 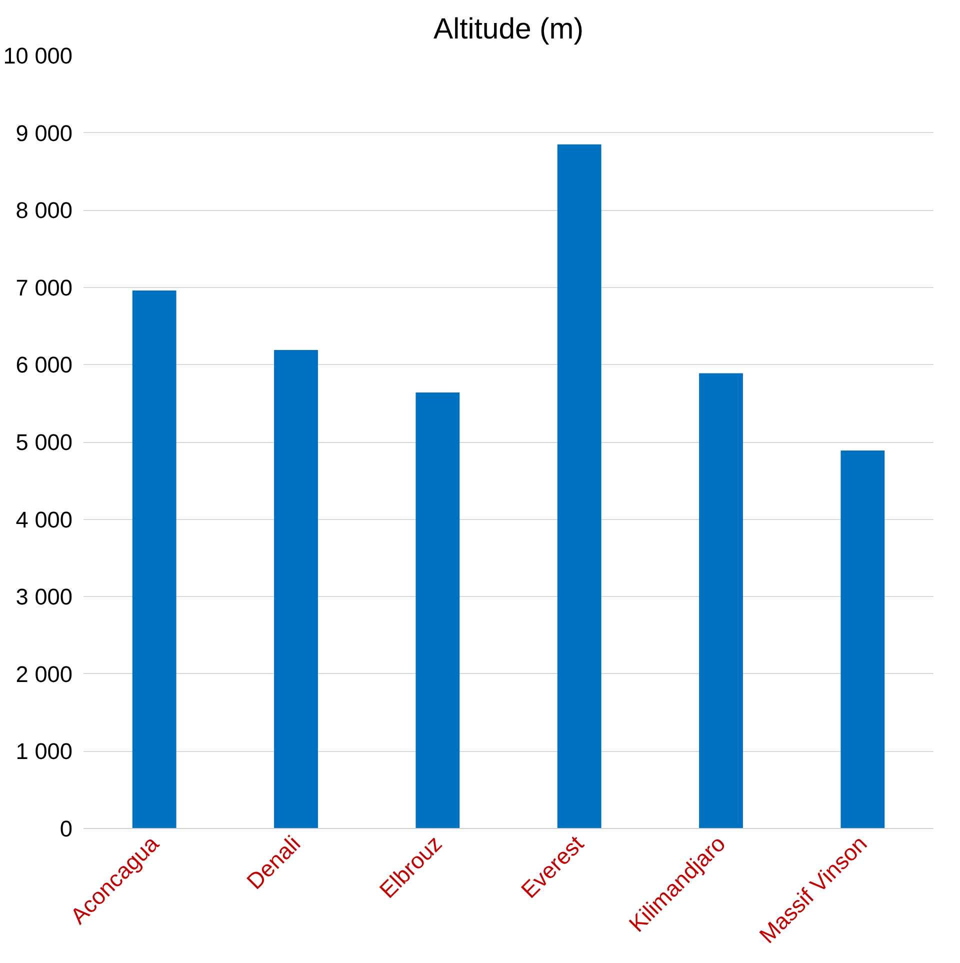 I want to click on y-tick-label: 0, so click(x=66, y=829).